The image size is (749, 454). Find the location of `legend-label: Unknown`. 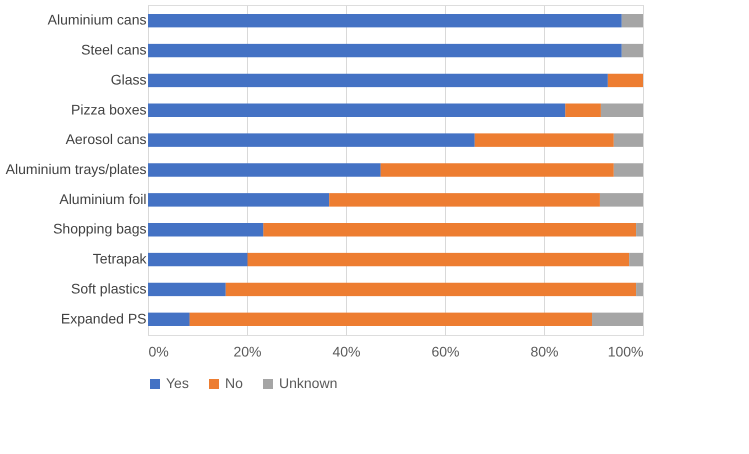

legend-label: Unknown is located at coordinates (308, 383).